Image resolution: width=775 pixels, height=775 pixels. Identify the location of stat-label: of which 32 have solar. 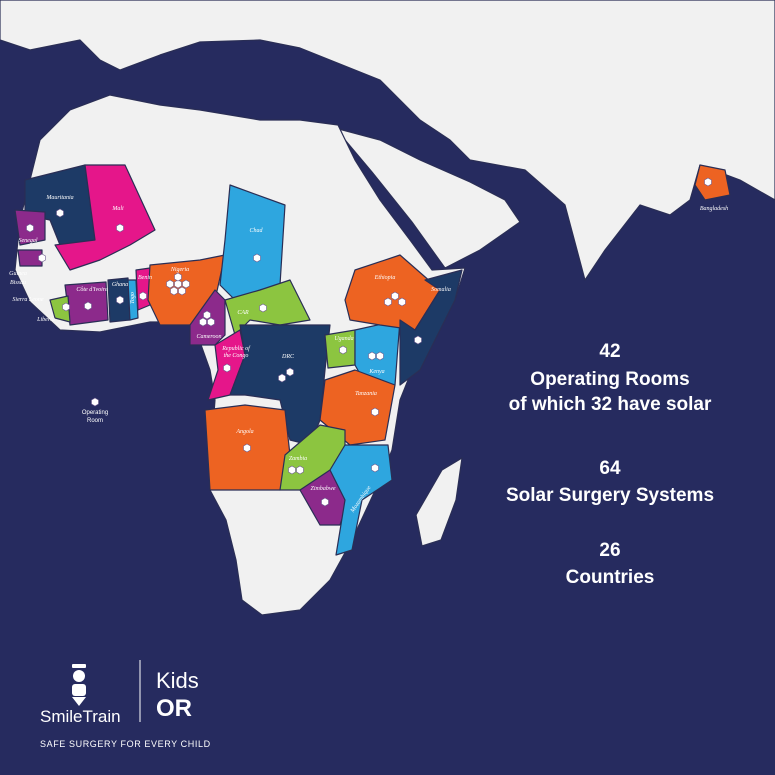
(610, 404).